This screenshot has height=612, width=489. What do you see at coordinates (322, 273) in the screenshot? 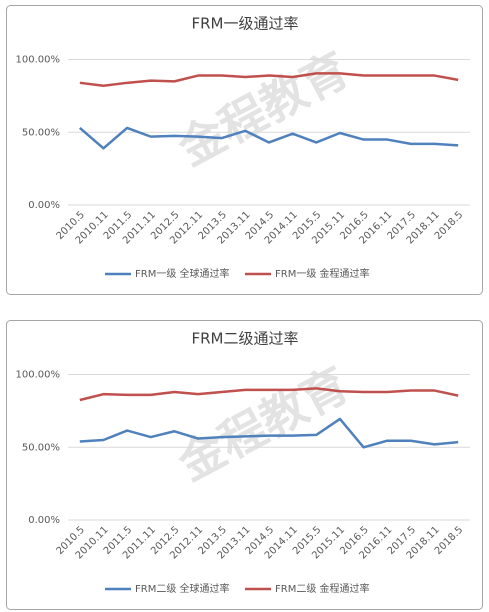
I see `legend-label: FRM一级 金程通过率` at bounding box center [322, 273].